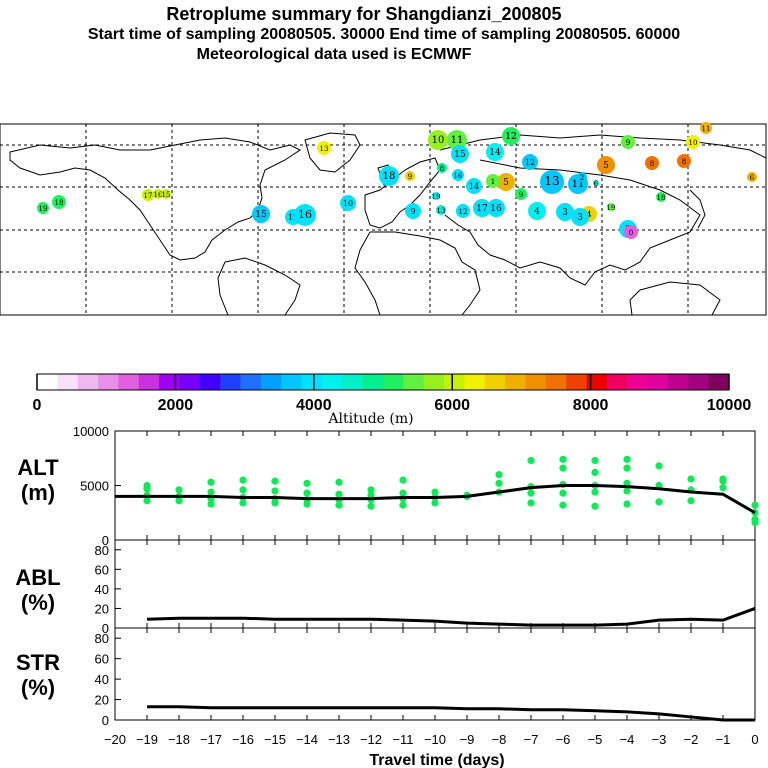 The image size is (768, 768). I want to click on plume-marker: 2, so click(582, 177).